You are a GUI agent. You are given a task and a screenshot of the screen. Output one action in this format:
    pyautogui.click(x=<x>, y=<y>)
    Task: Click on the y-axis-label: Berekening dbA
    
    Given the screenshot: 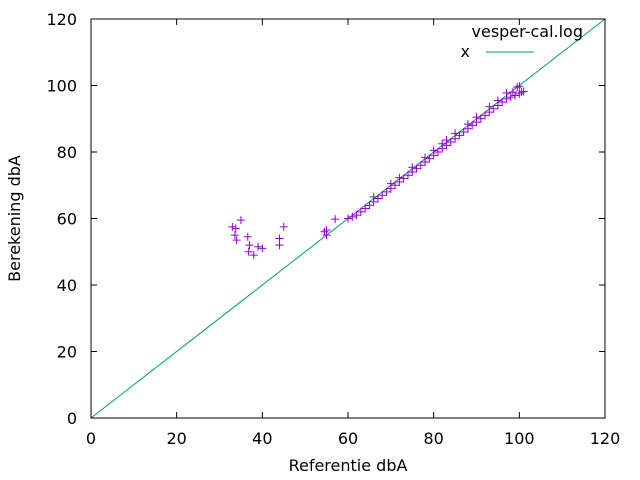 What is the action you would take?
    pyautogui.click(x=14, y=218)
    